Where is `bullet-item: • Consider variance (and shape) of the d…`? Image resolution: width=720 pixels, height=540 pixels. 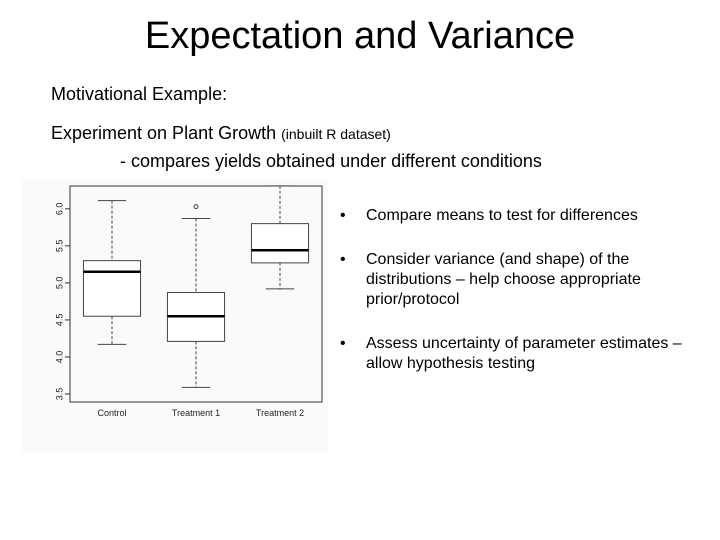 bullet-item: • Consider variance (and shape) of the d… is located at coordinates (528, 280).